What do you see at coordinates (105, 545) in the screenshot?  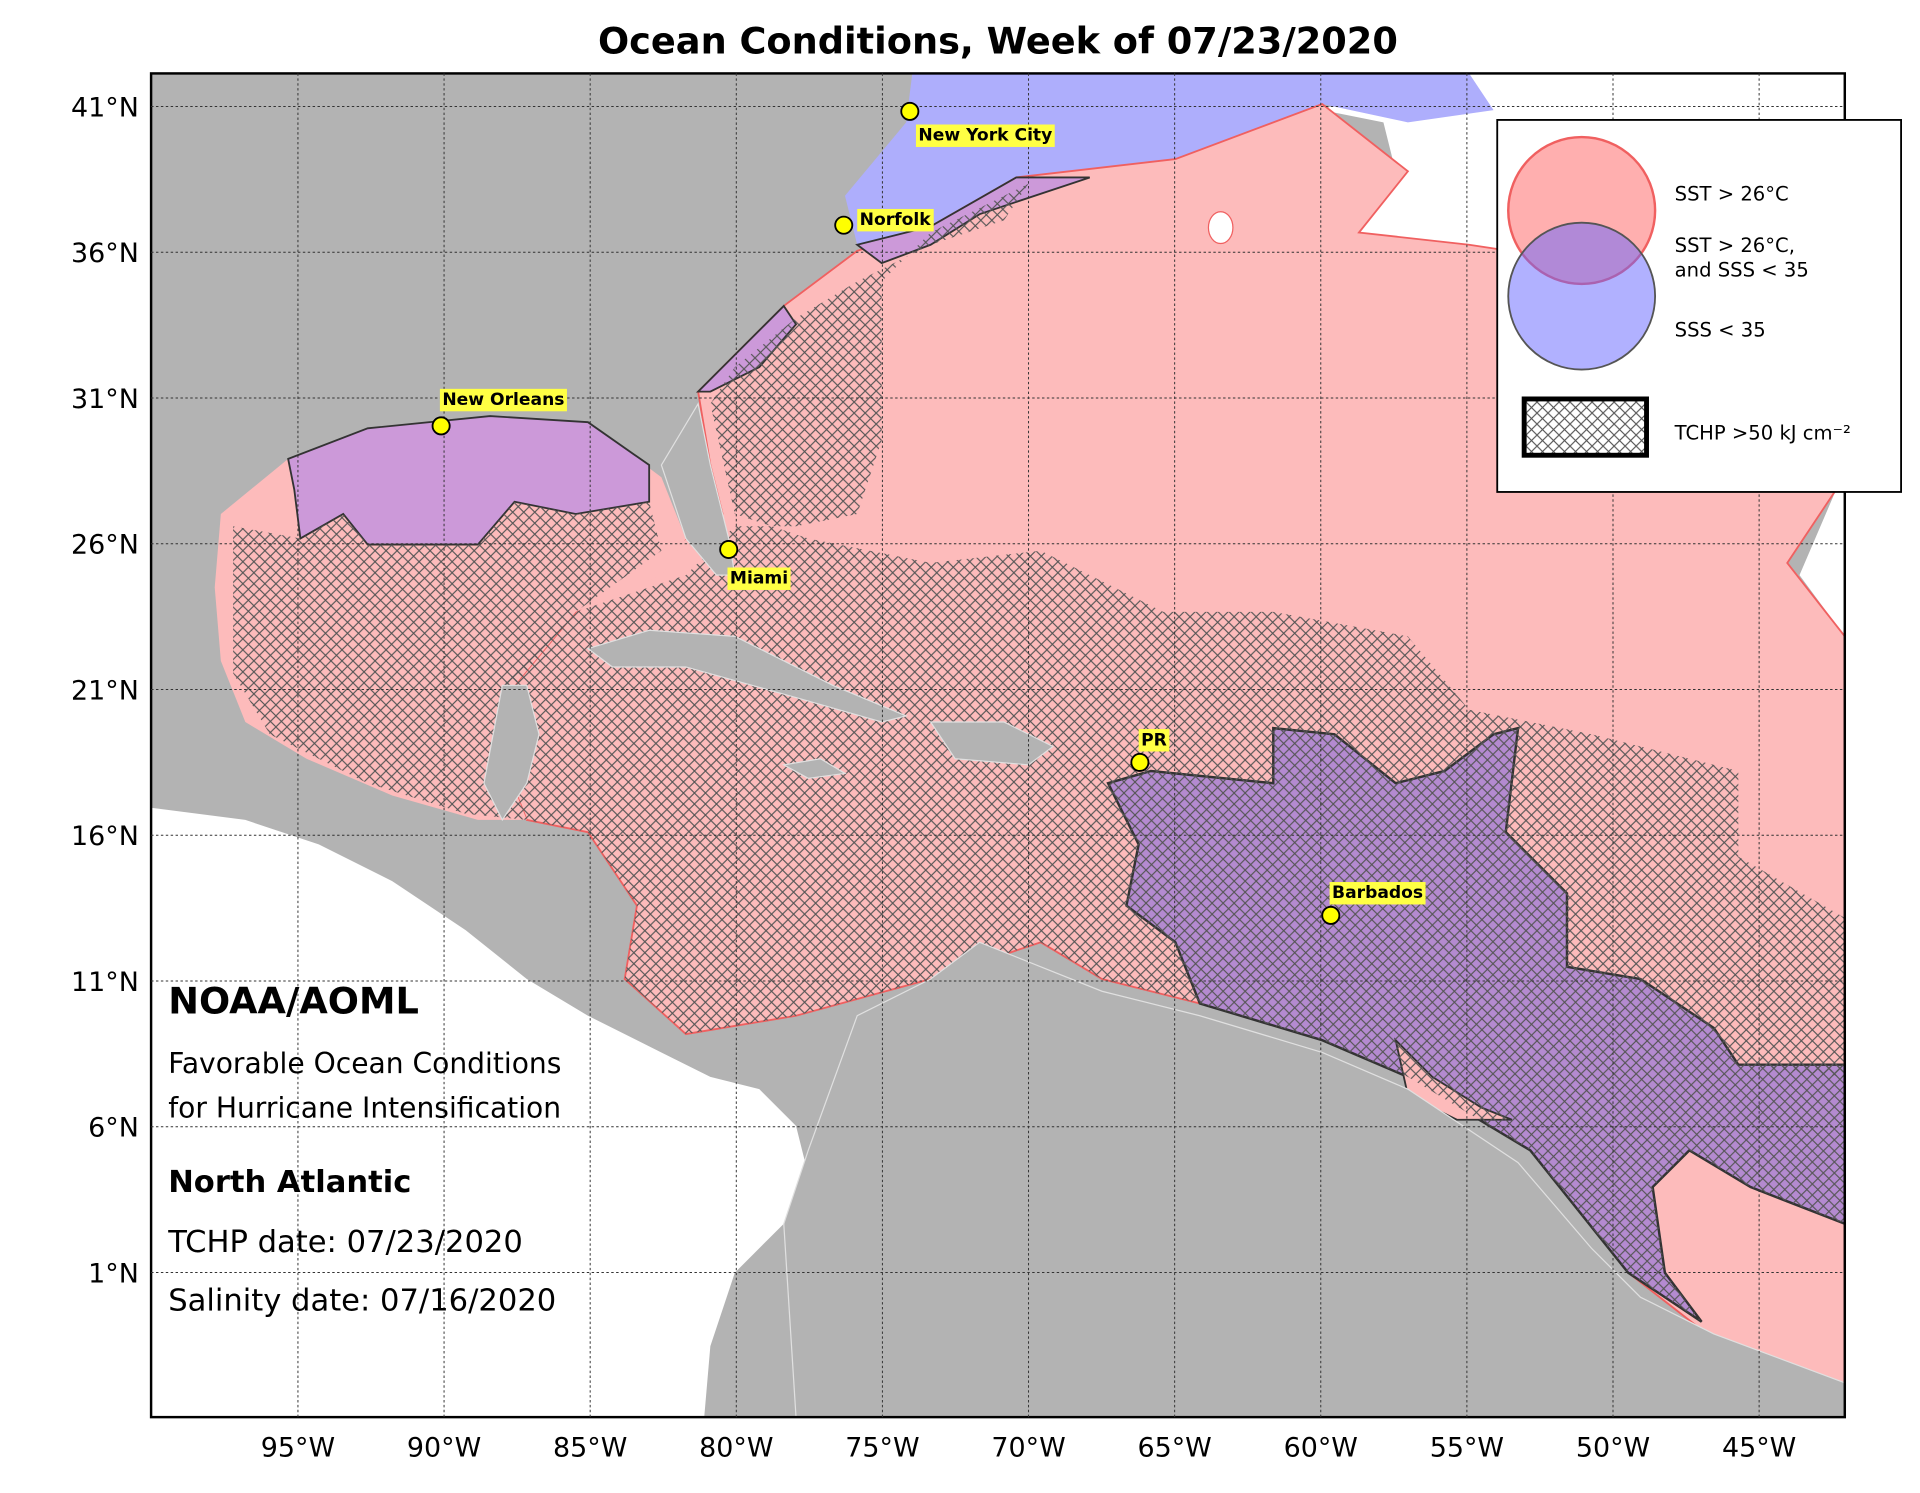 I see `lat-label: 26°N` at bounding box center [105, 545].